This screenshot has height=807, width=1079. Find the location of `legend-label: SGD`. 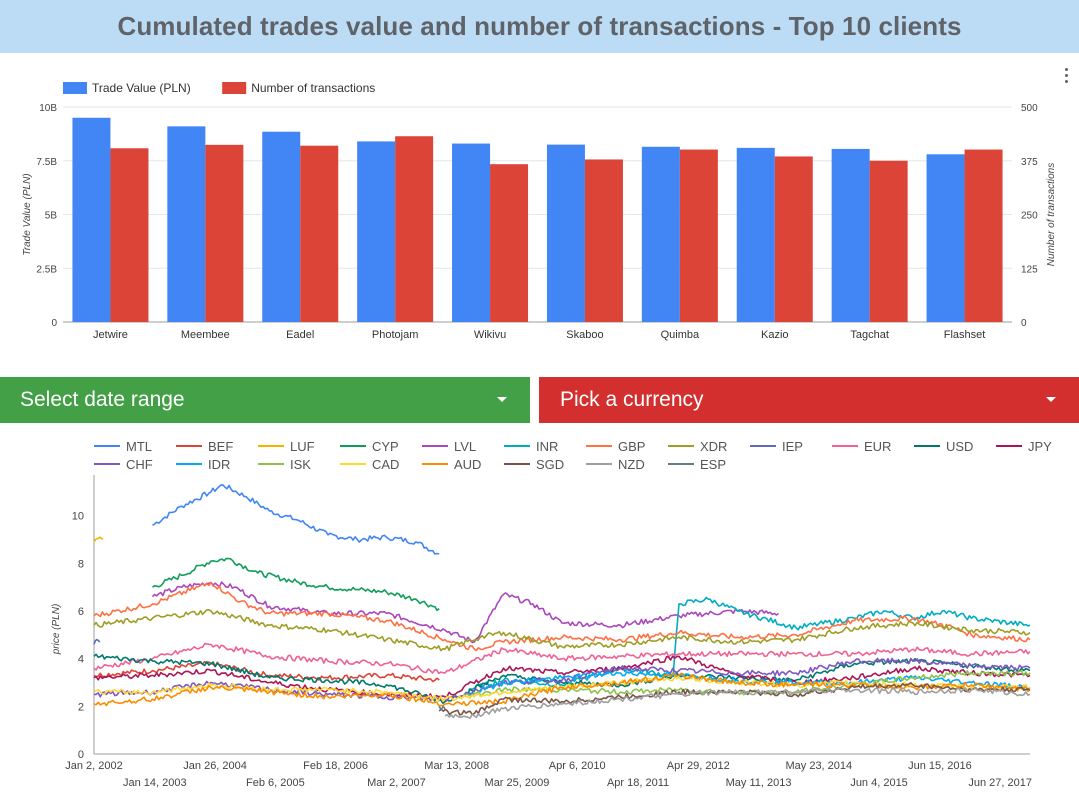

legend-label: SGD is located at coordinates (550, 464).